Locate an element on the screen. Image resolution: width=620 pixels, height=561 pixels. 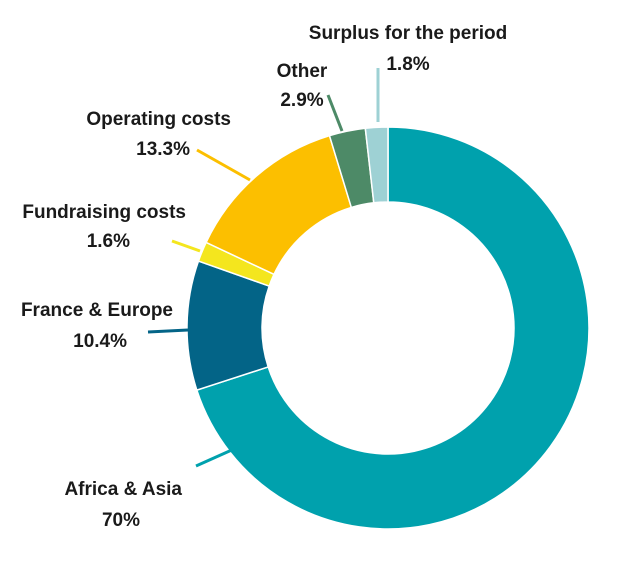
slice-label-fundraising-name: Fundraising costs is located at coordinates (104, 212).